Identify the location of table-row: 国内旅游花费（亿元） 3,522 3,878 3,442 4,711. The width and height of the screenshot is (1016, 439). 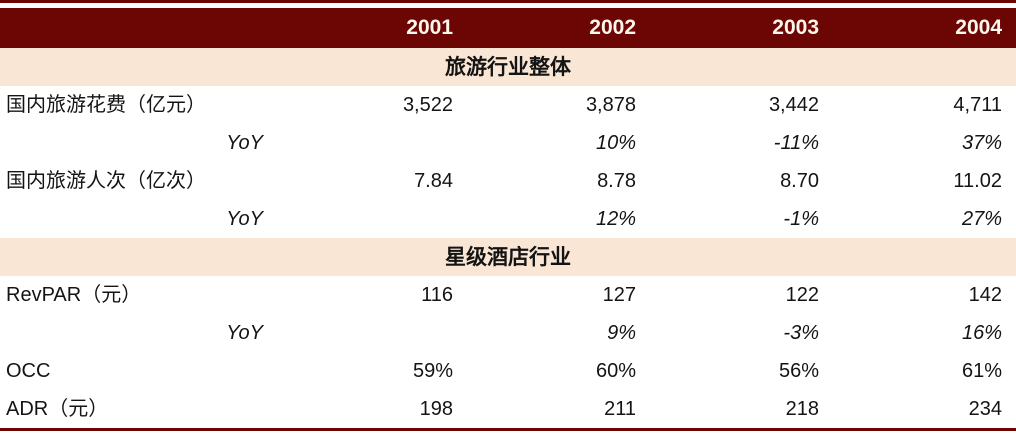
(508, 105).